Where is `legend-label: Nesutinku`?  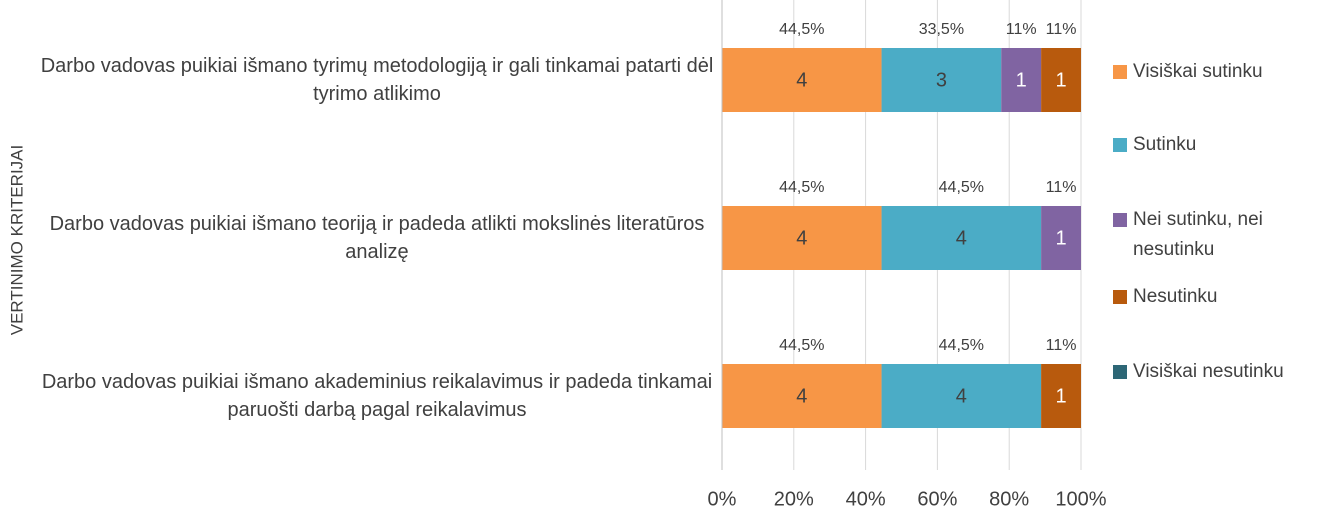 legend-label: Nesutinku is located at coordinates (1175, 296).